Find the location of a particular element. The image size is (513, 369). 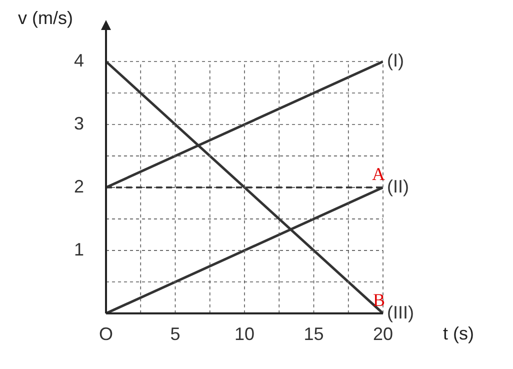

x-tick-label: 10 is located at coordinates (244, 334).